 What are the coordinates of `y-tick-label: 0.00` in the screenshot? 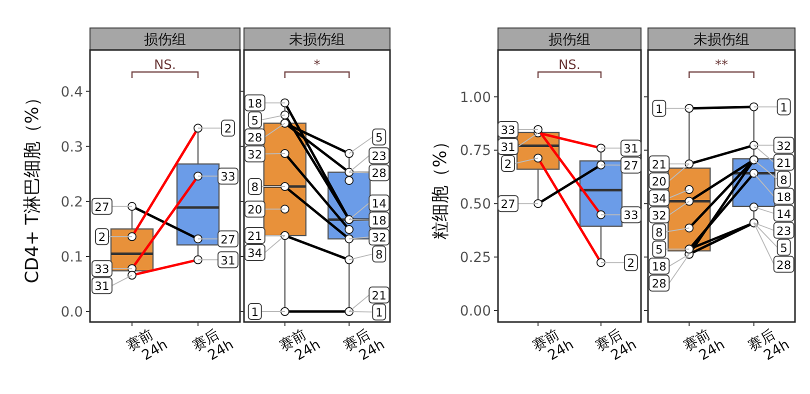 It's located at (475, 311).